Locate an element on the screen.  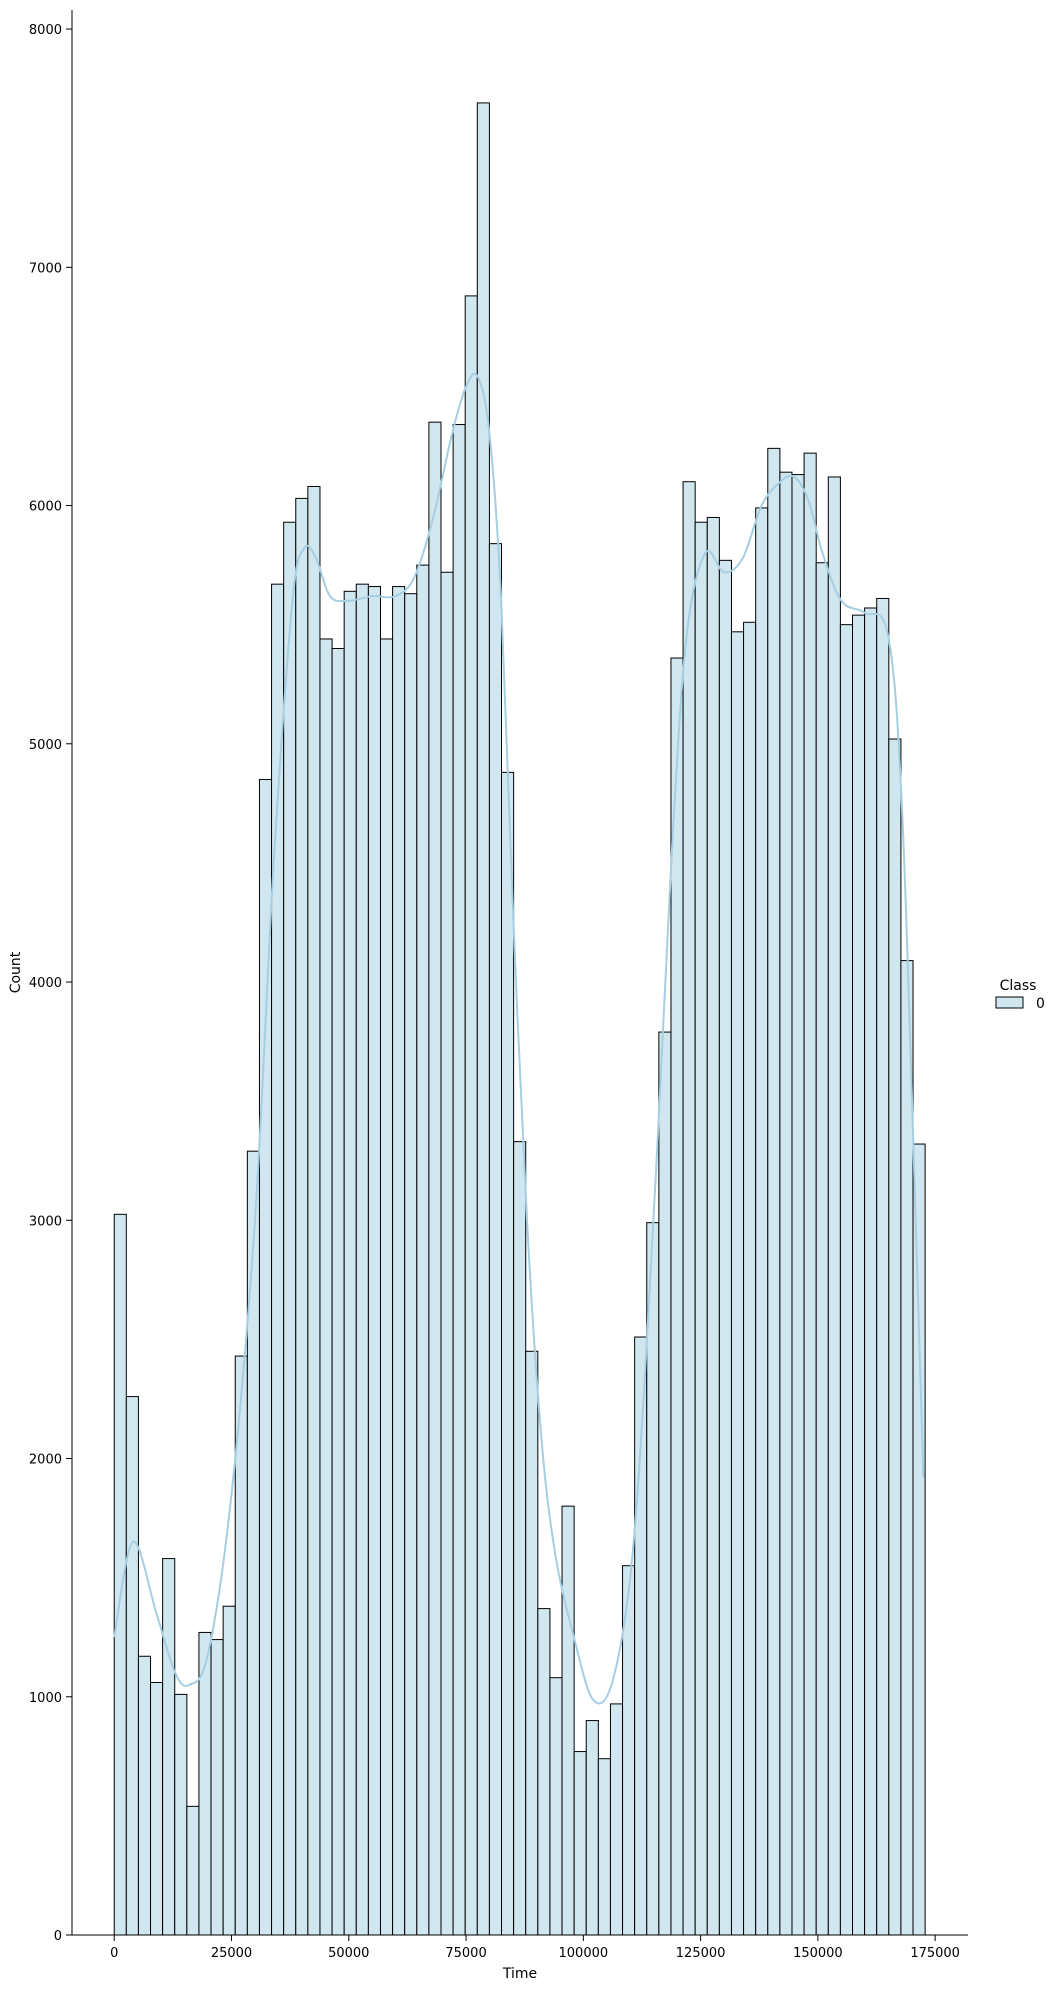
x-tick-label: 150000 is located at coordinates (818, 1953).